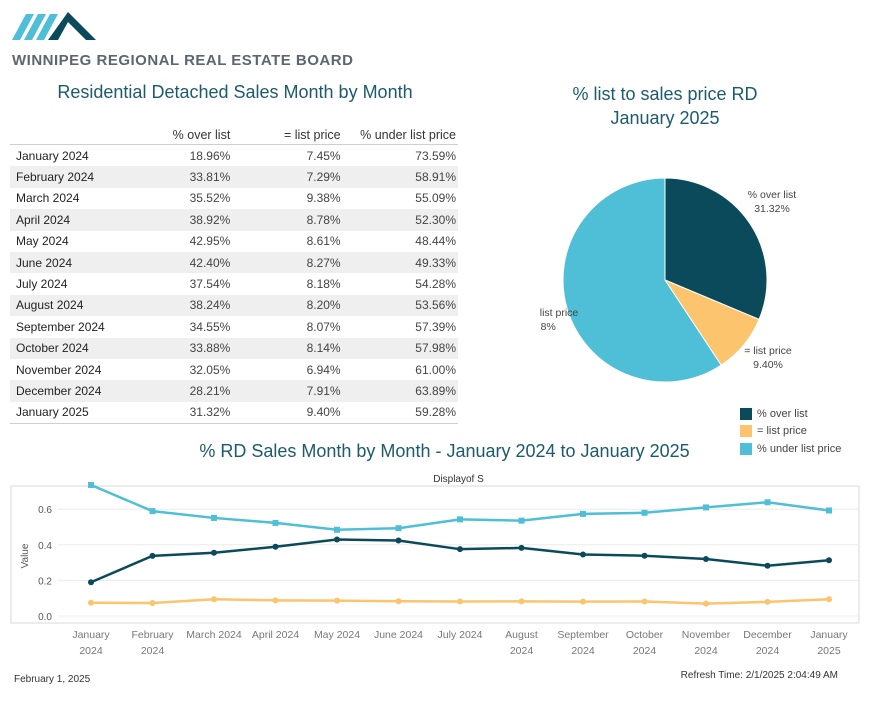 The width and height of the screenshot is (889, 712). I want to click on row-equal: 8.07%, so click(323, 326).